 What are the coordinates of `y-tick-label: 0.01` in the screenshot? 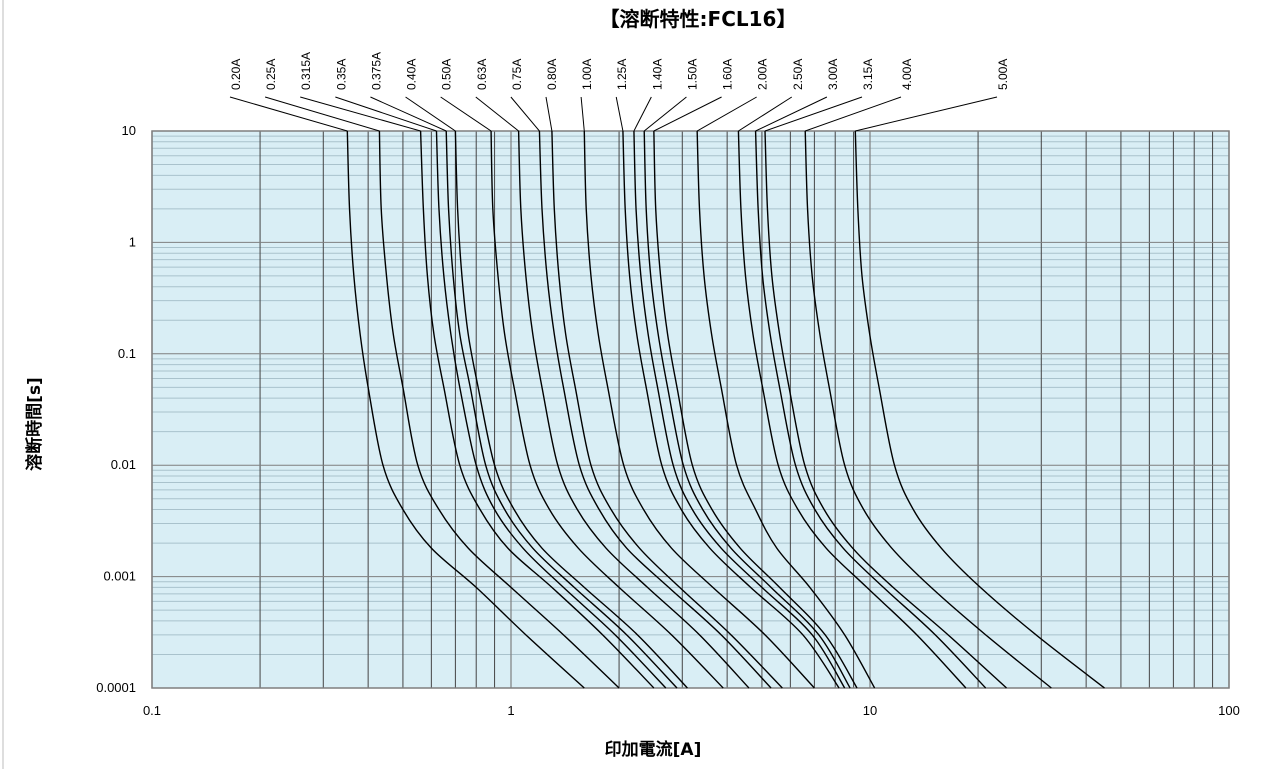 It's located at (123, 464).